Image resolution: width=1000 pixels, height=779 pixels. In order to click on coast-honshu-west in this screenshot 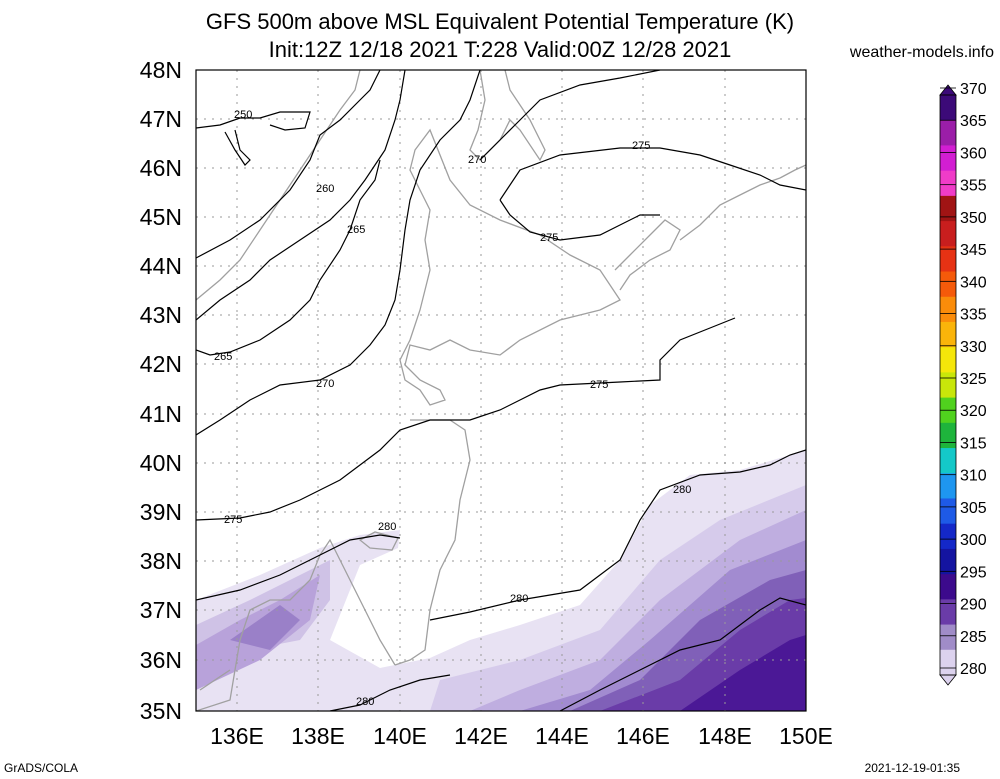, I will do `click(296, 624)`.